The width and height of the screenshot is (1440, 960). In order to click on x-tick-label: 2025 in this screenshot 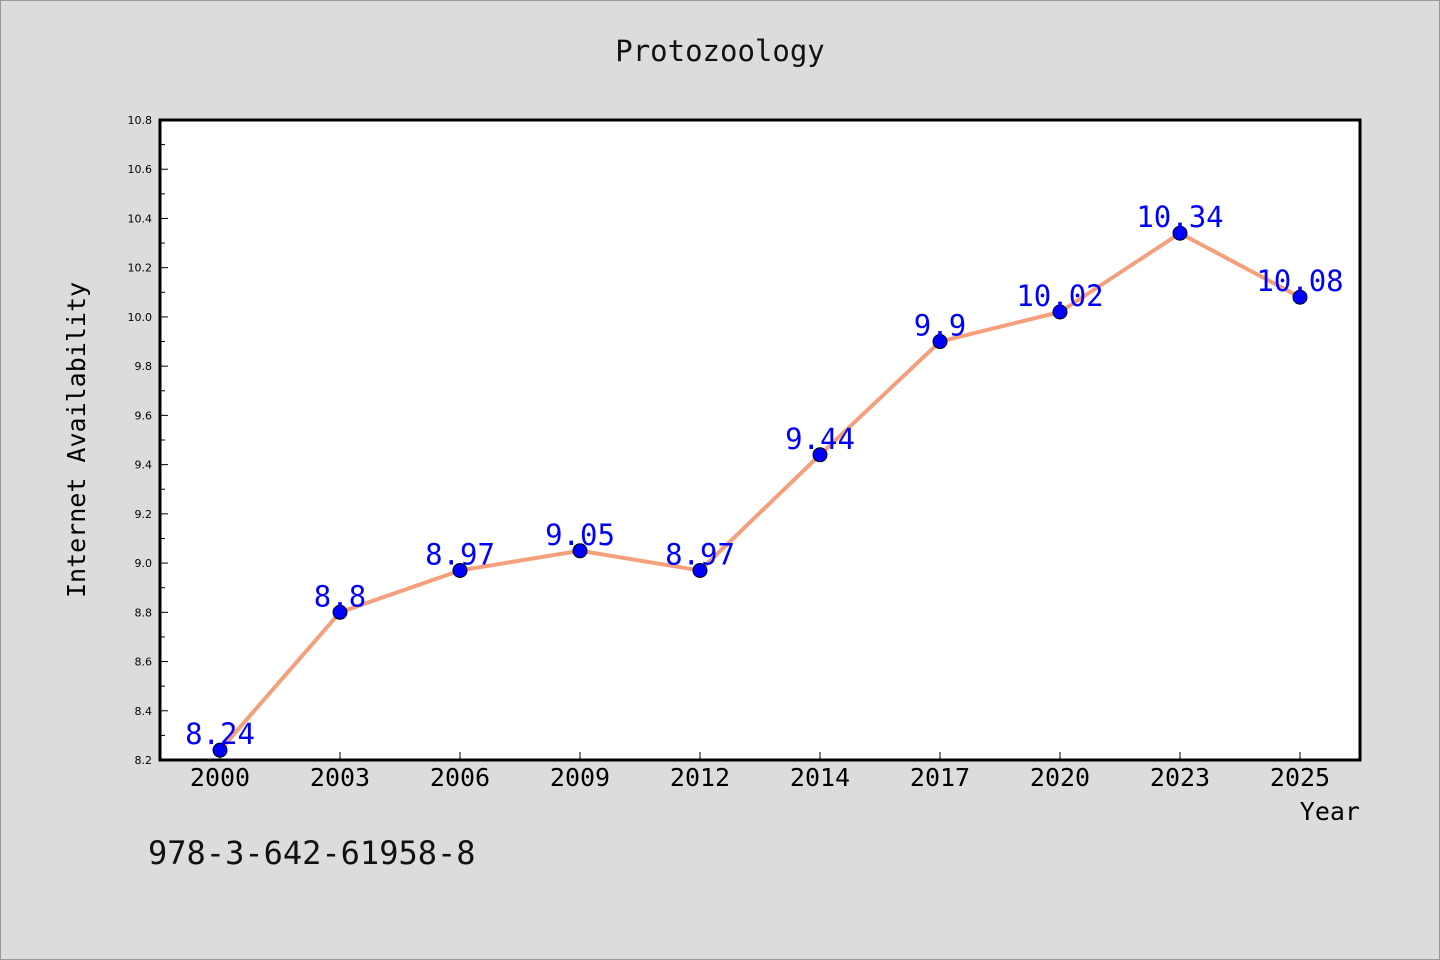, I will do `click(1300, 777)`.